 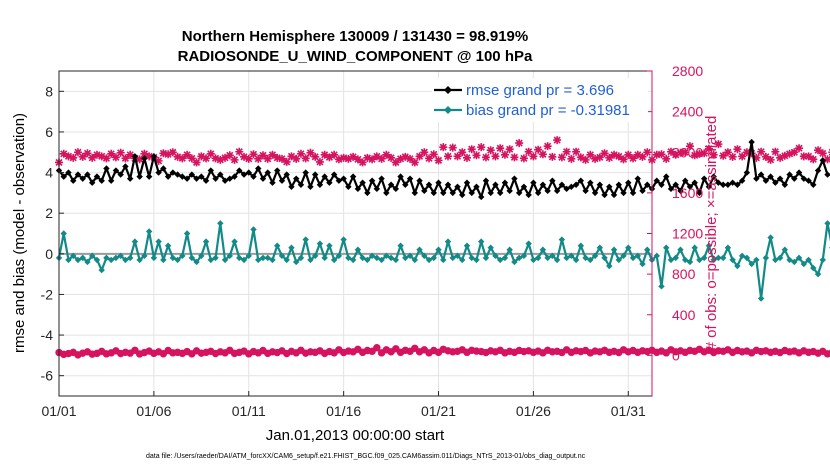 What do you see at coordinates (49, 91) in the screenshot?
I see `y-tick-label-left: 8` at bounding box center [49, 91].